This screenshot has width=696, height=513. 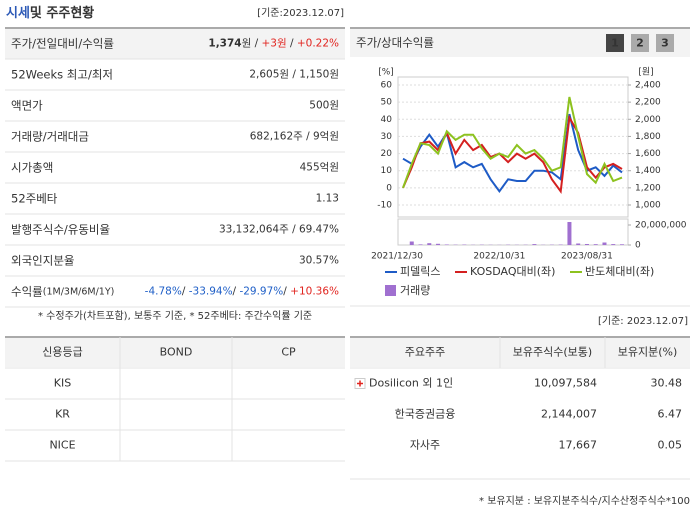 I want to click on y2-tick-label: 1,400, so click(x=648, y=171).